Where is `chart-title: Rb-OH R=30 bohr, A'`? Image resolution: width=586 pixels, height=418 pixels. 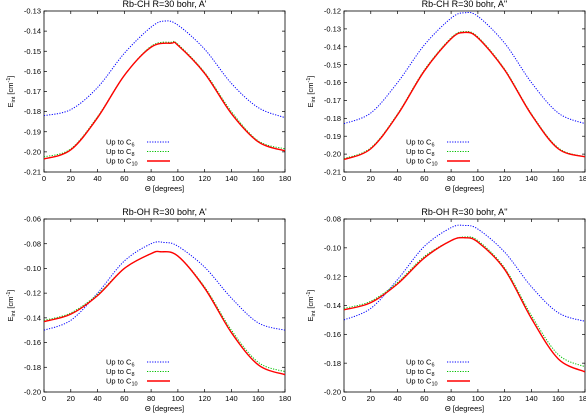 chart-title: Rb-OH R=30 bohr, A' is located at coordinates (164, 212).